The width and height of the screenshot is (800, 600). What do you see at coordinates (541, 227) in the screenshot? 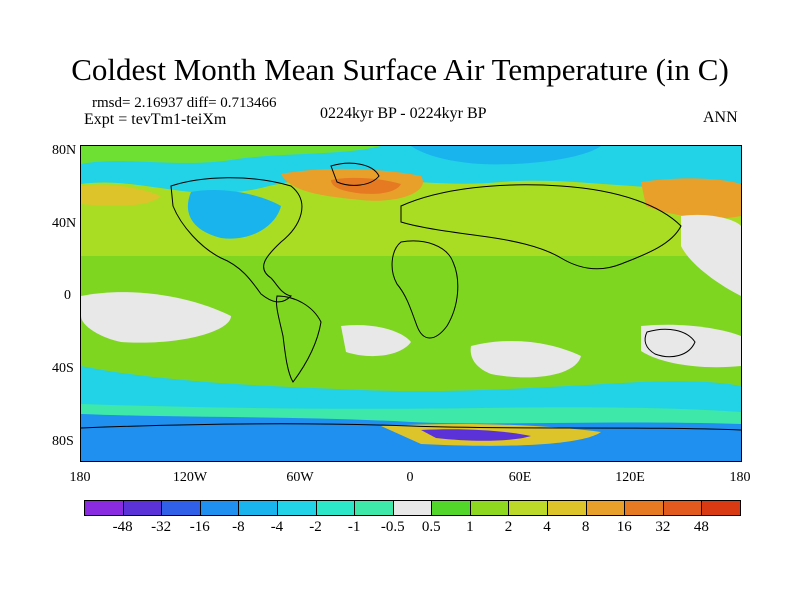
I see `eurasia-outline` at bounding box center [541, 227].